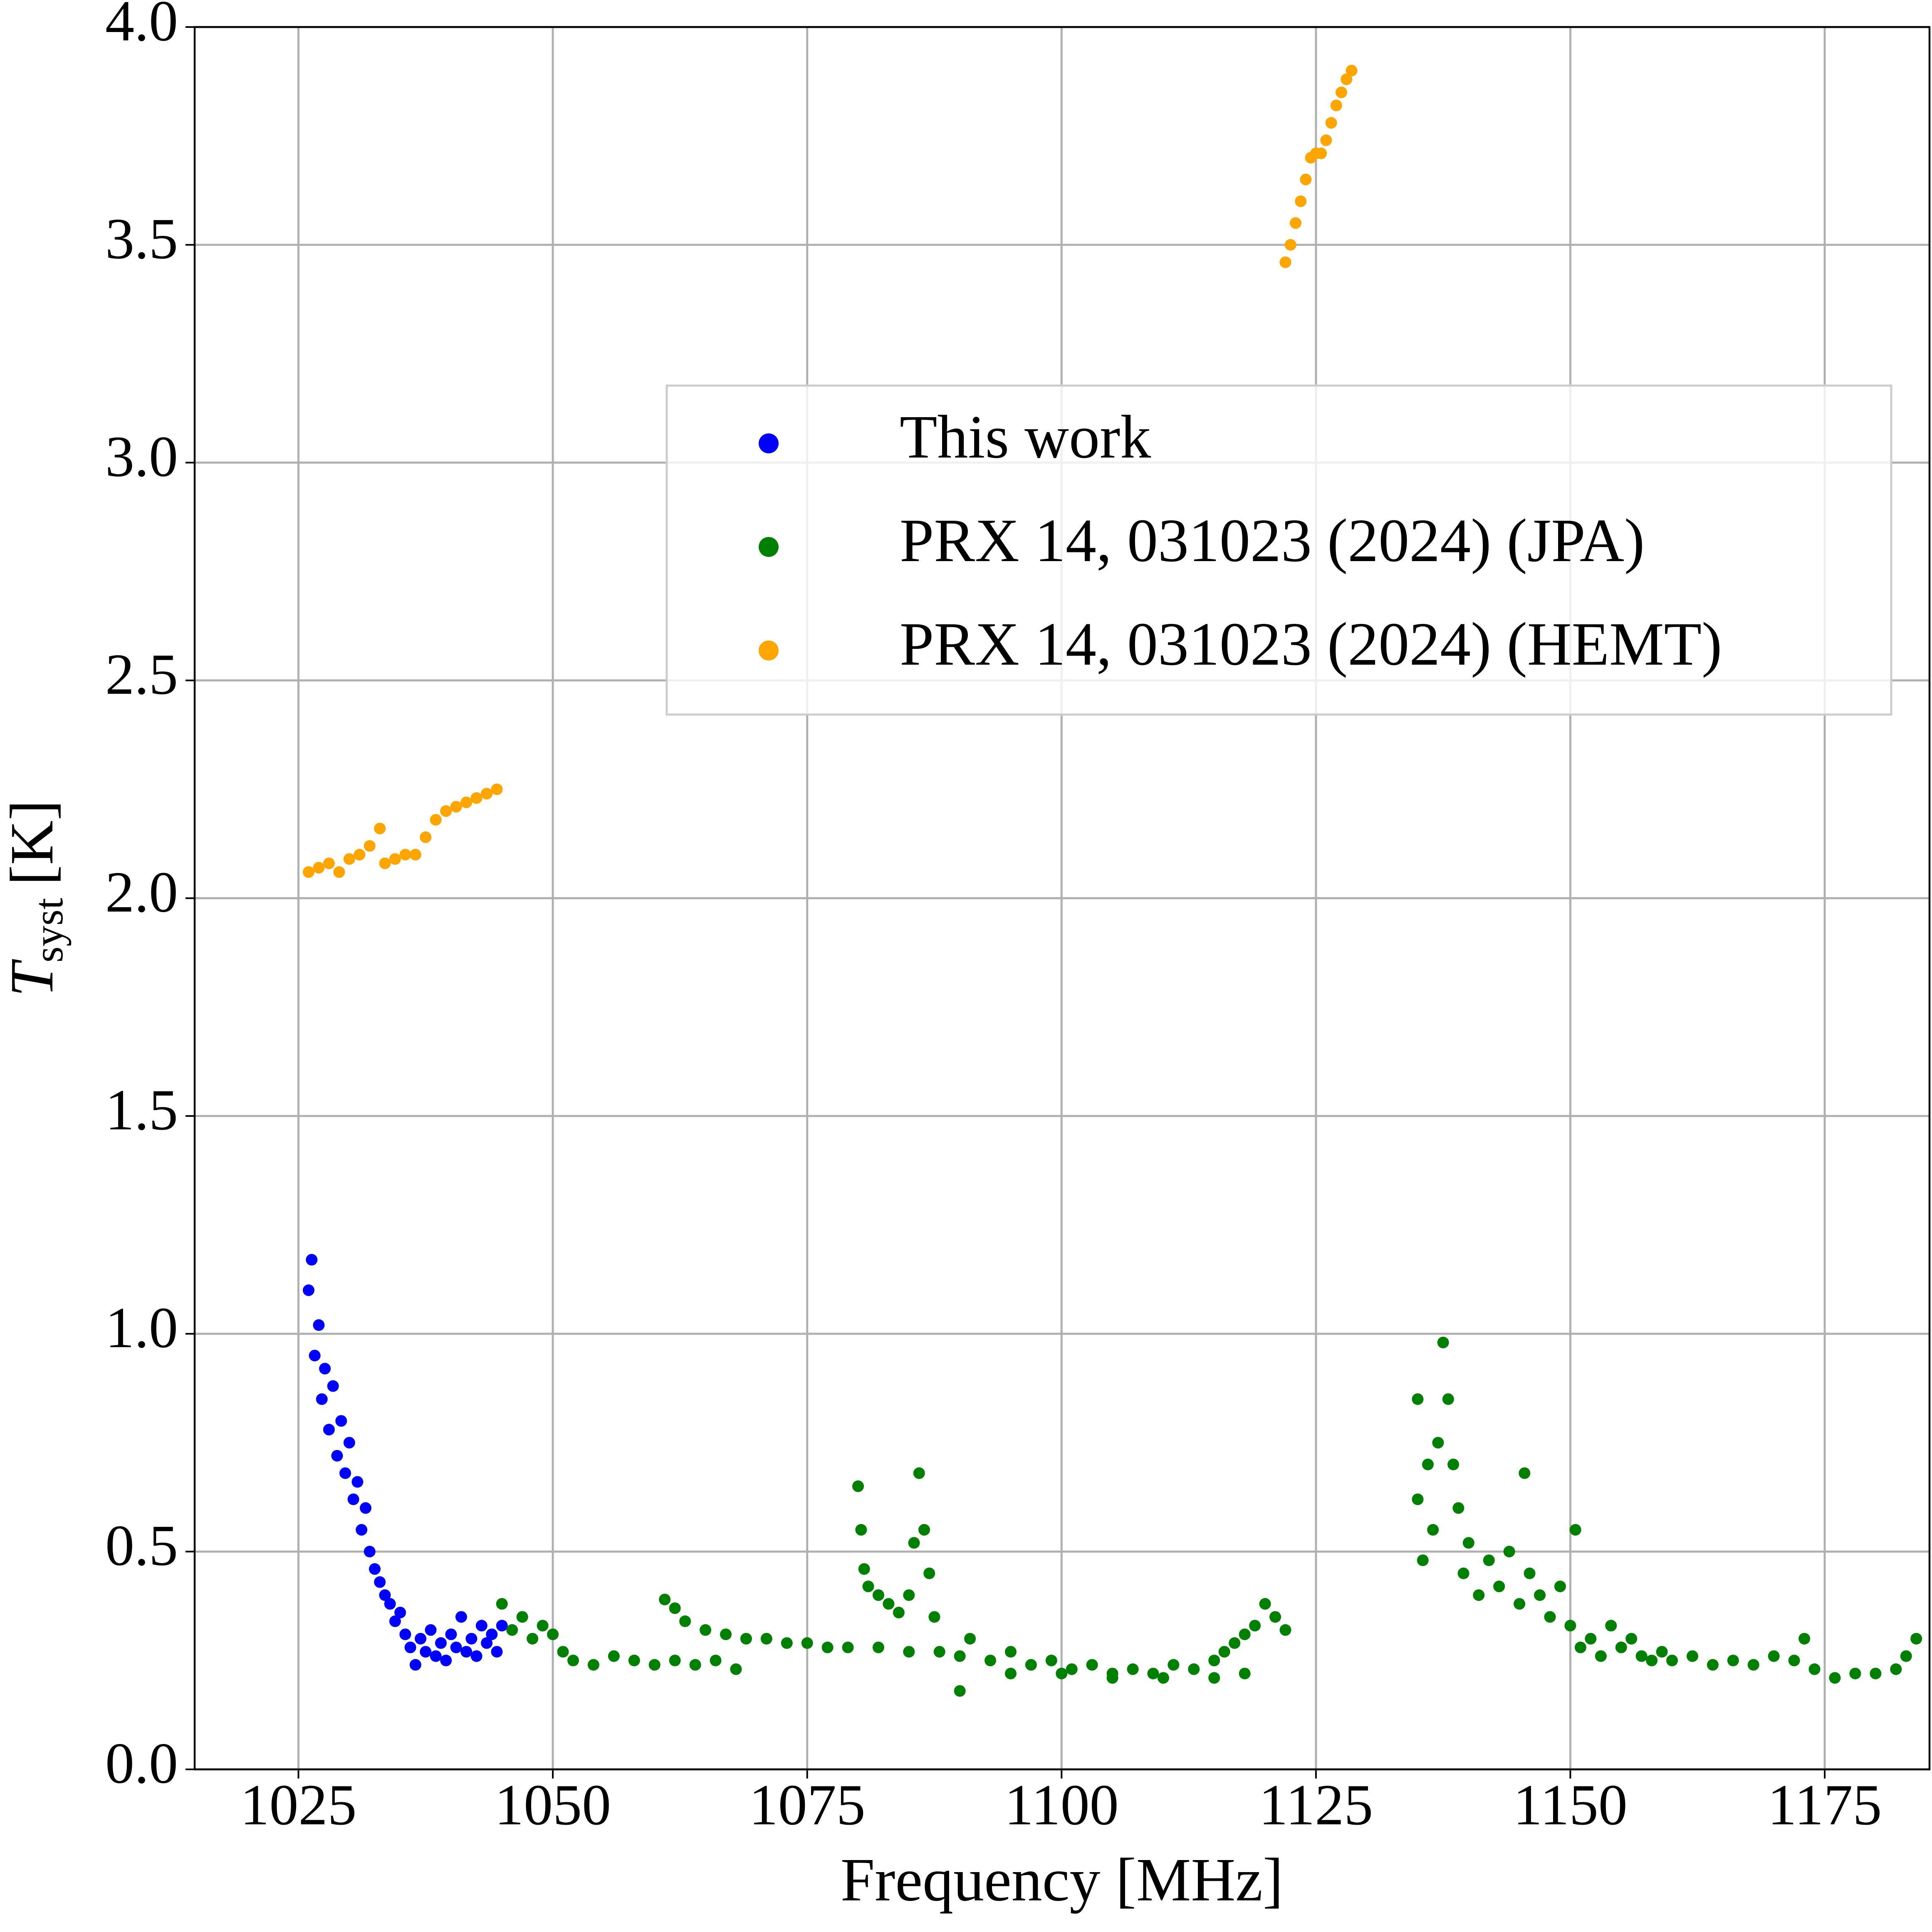 This screenshot has height=1932, width=1932. Describe the element at coordinates (1272, 541) in the screenshot. I see `legend-label: PRX 14, 031023 (2024) (JPA)` at that location.